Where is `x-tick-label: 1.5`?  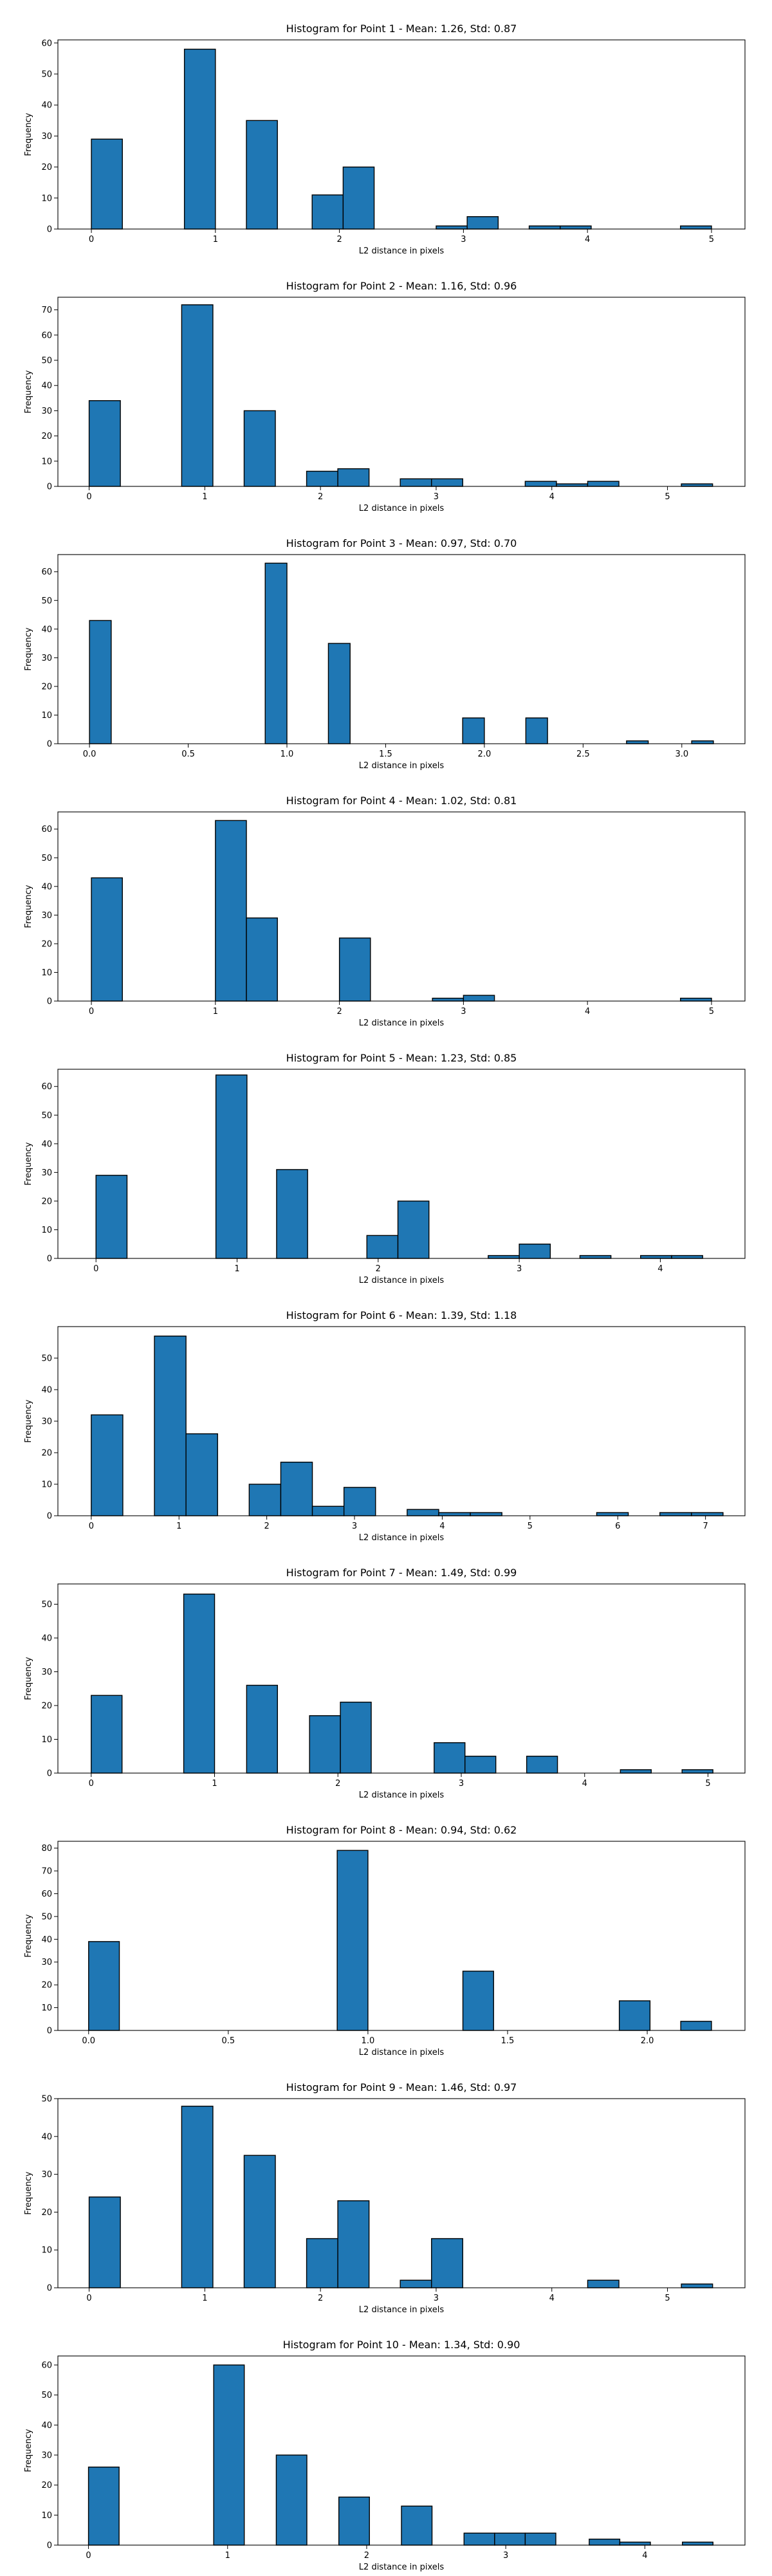
x-tick-label: 1.5 is located at coordinates (508, 2041).